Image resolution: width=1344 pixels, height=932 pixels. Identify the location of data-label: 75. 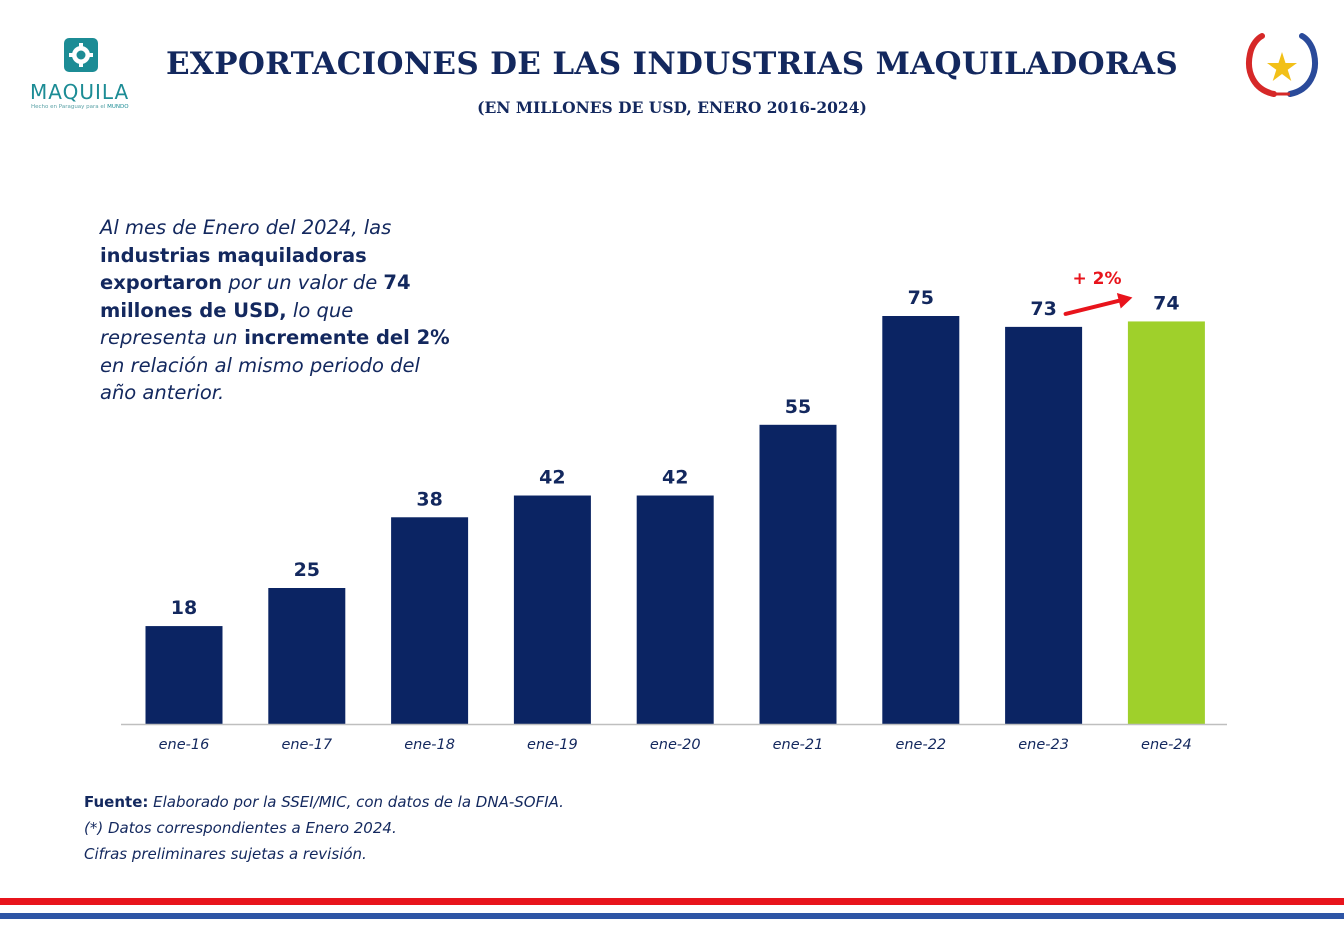
(921, 298).